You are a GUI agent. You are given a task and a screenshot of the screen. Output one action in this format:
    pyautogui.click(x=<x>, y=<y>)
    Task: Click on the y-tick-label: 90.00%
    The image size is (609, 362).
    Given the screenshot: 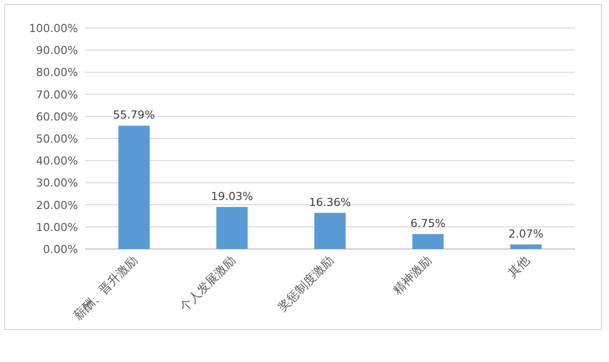 What is the action you would take?
    pyautogui.click(x=57, y=51)
    